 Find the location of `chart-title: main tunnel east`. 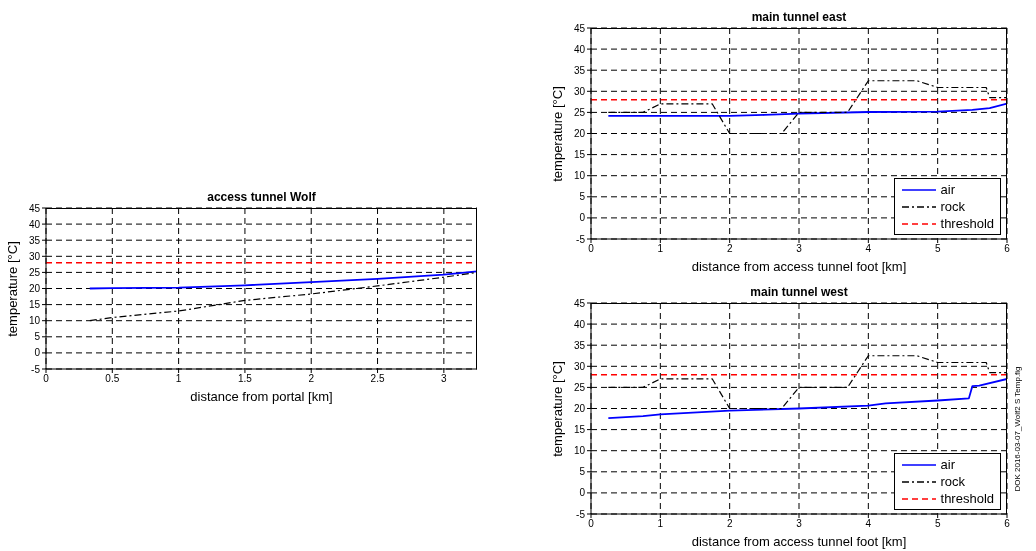

chart-title: main tunnel east is located at coordinates (799, 17).